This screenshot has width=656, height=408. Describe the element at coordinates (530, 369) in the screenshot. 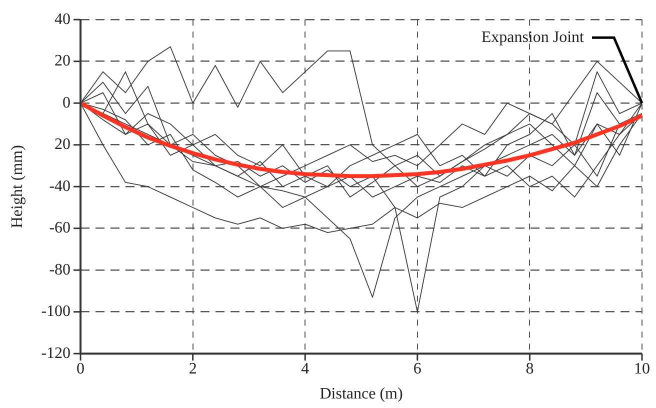

I see `x-tick-label: 8` at that location.